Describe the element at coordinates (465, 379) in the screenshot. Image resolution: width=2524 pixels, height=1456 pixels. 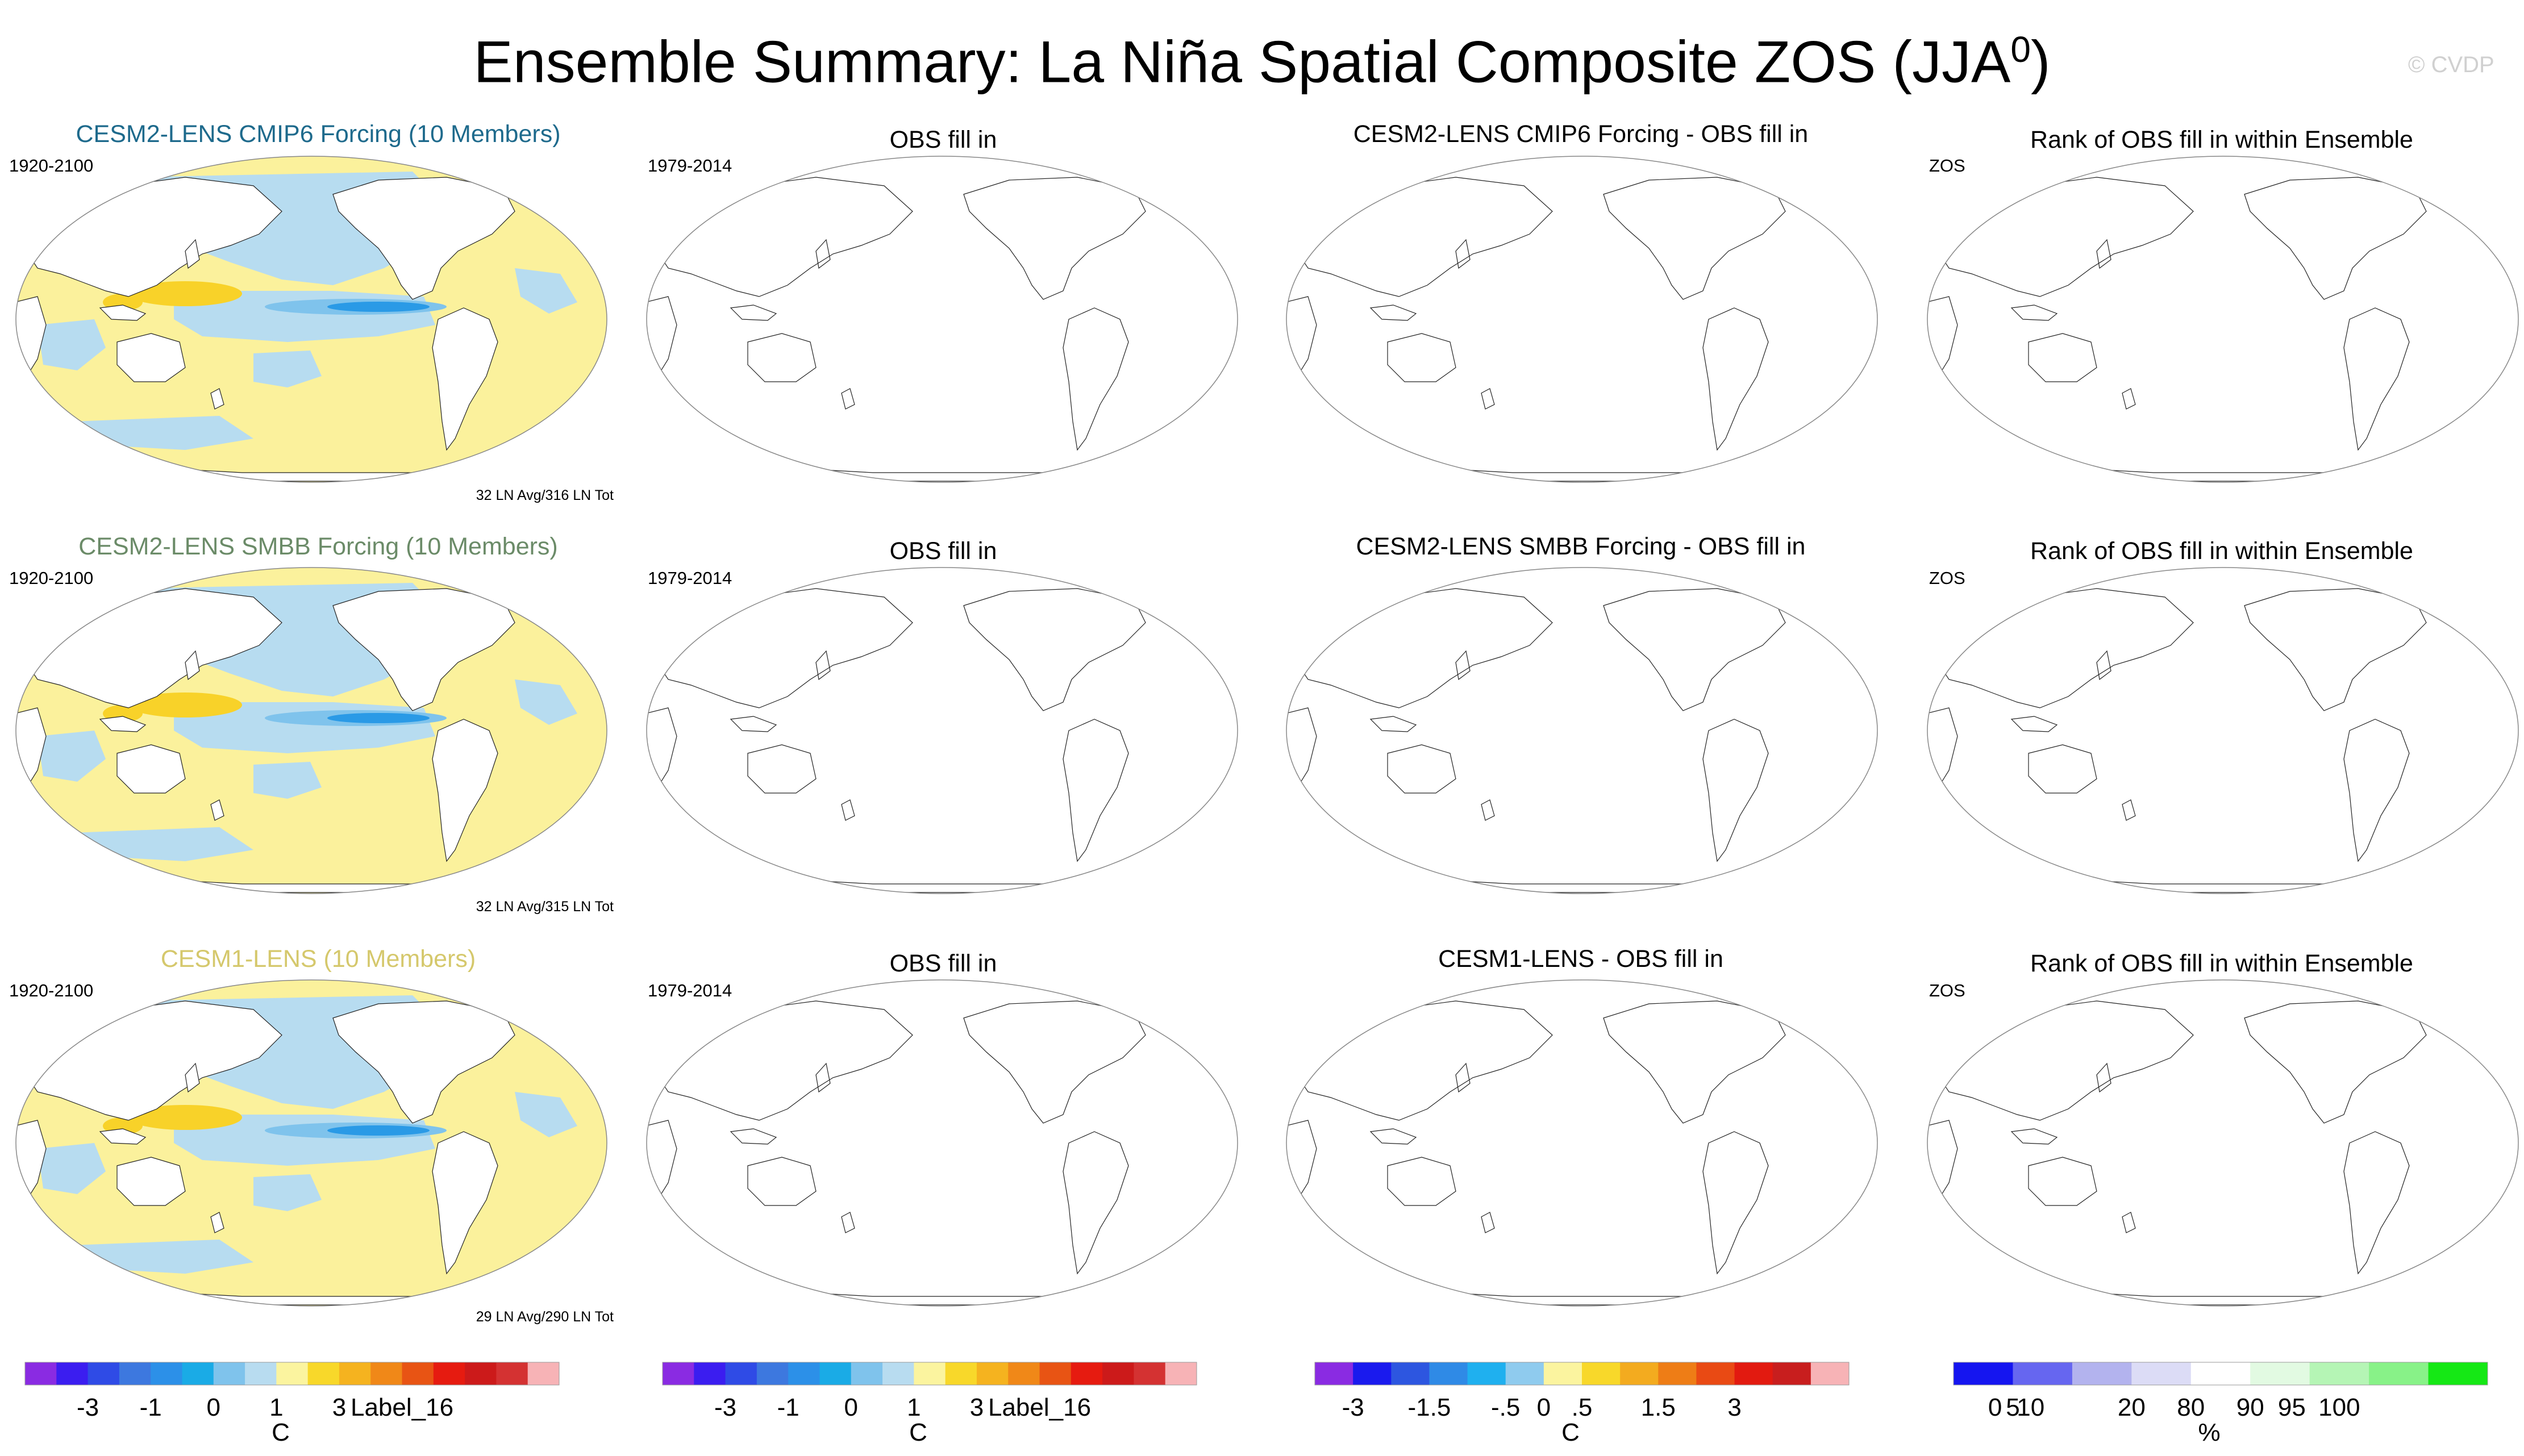
I see `land-south_america` at that location.